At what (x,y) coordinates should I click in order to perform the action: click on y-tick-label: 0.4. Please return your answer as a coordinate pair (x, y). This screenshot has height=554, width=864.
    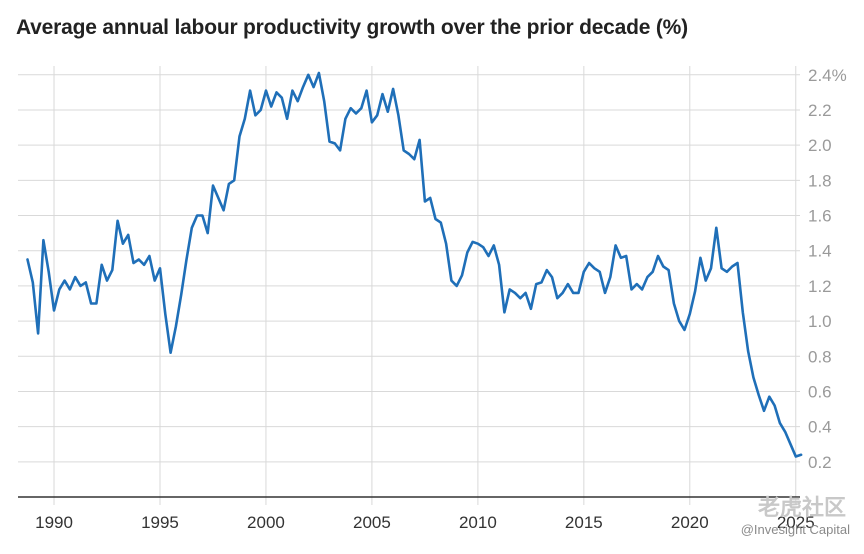
    Looking at the image, I should click on (820, 427).